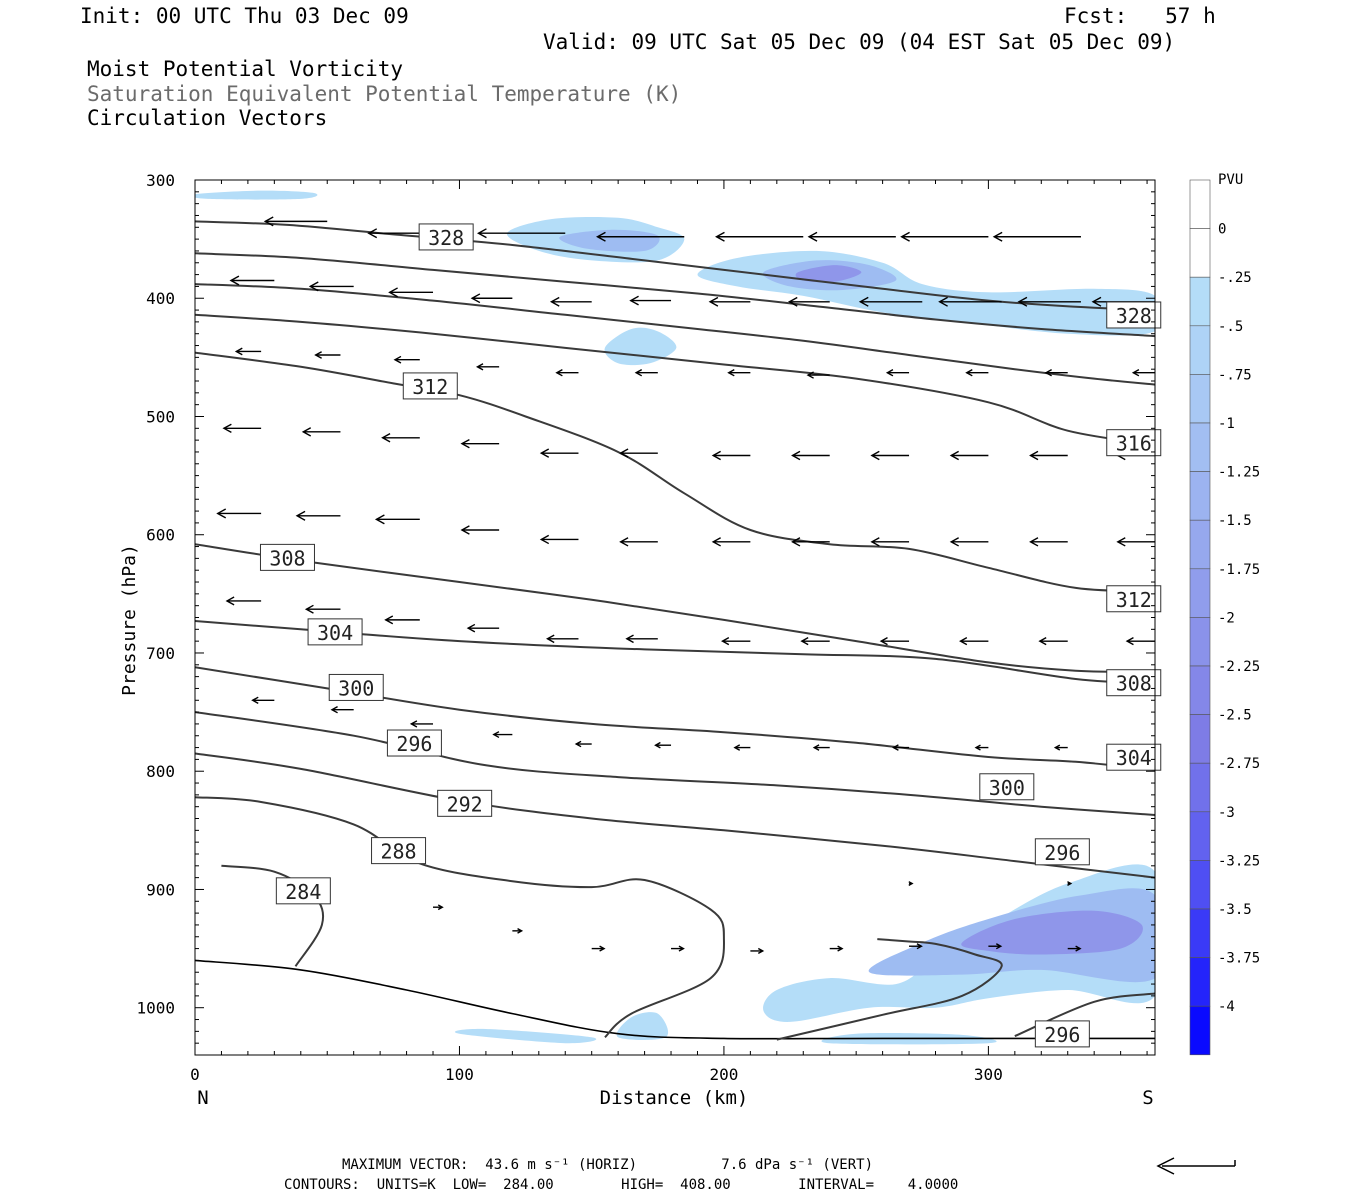  I want to click on y-axis-title: Pressure (hPa), so click(129, 620).